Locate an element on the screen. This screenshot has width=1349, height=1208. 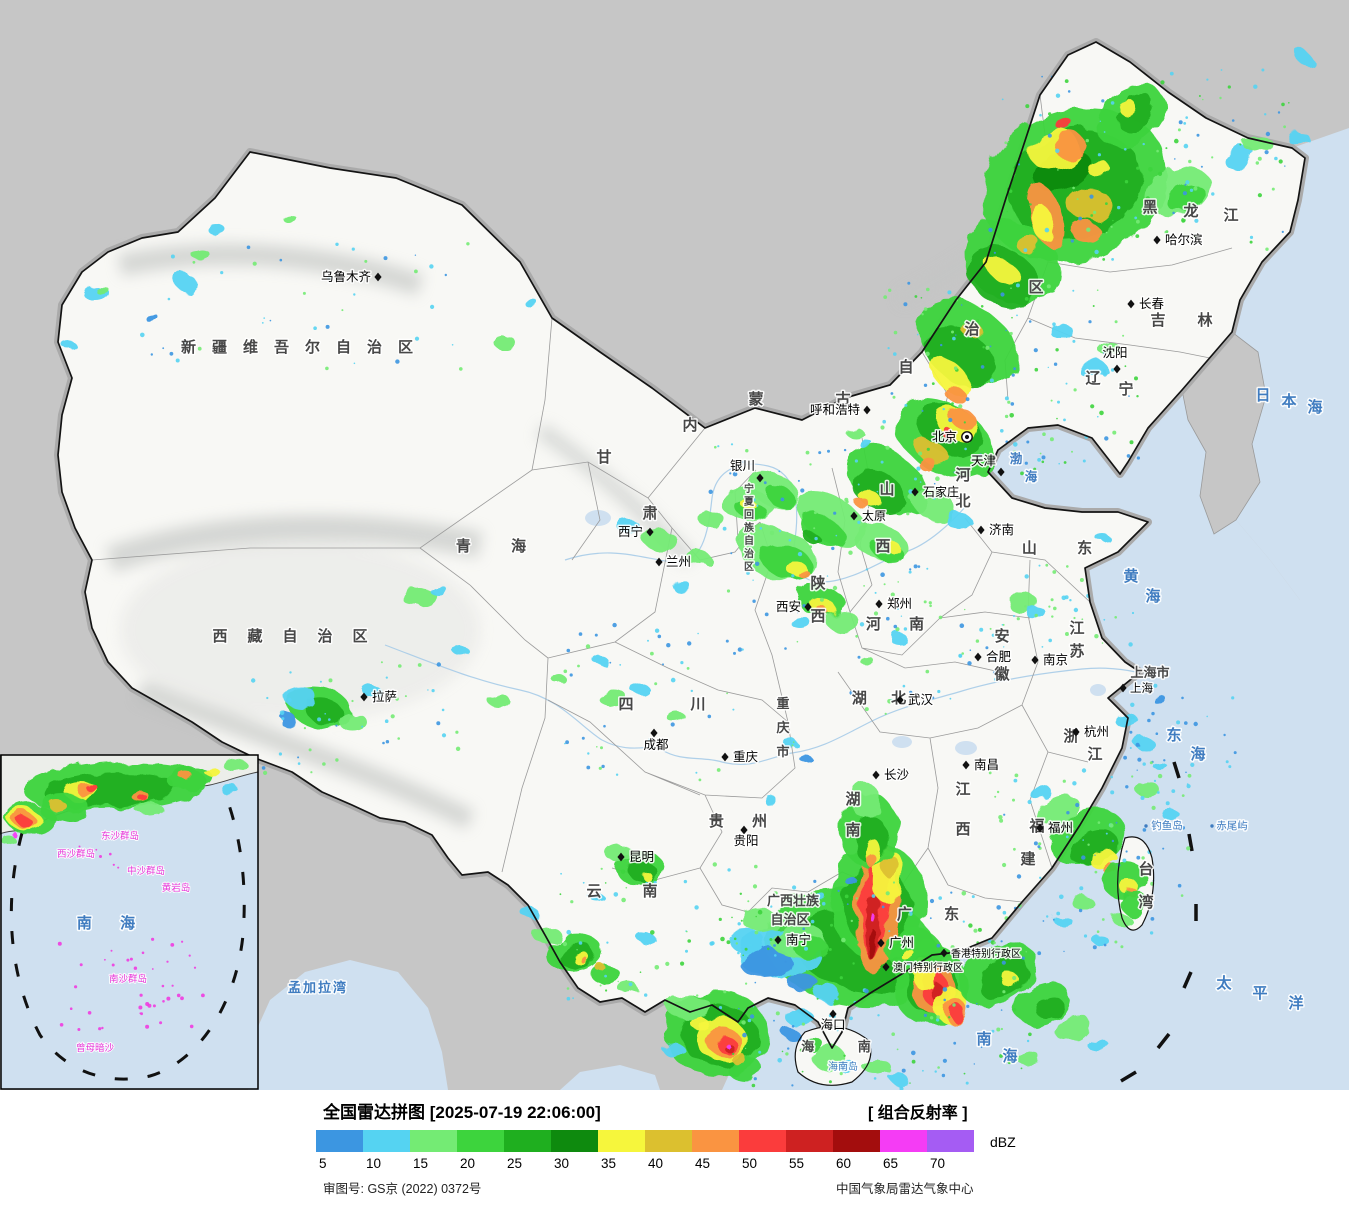
province-label: 江 is located at coordinates (962, 789).